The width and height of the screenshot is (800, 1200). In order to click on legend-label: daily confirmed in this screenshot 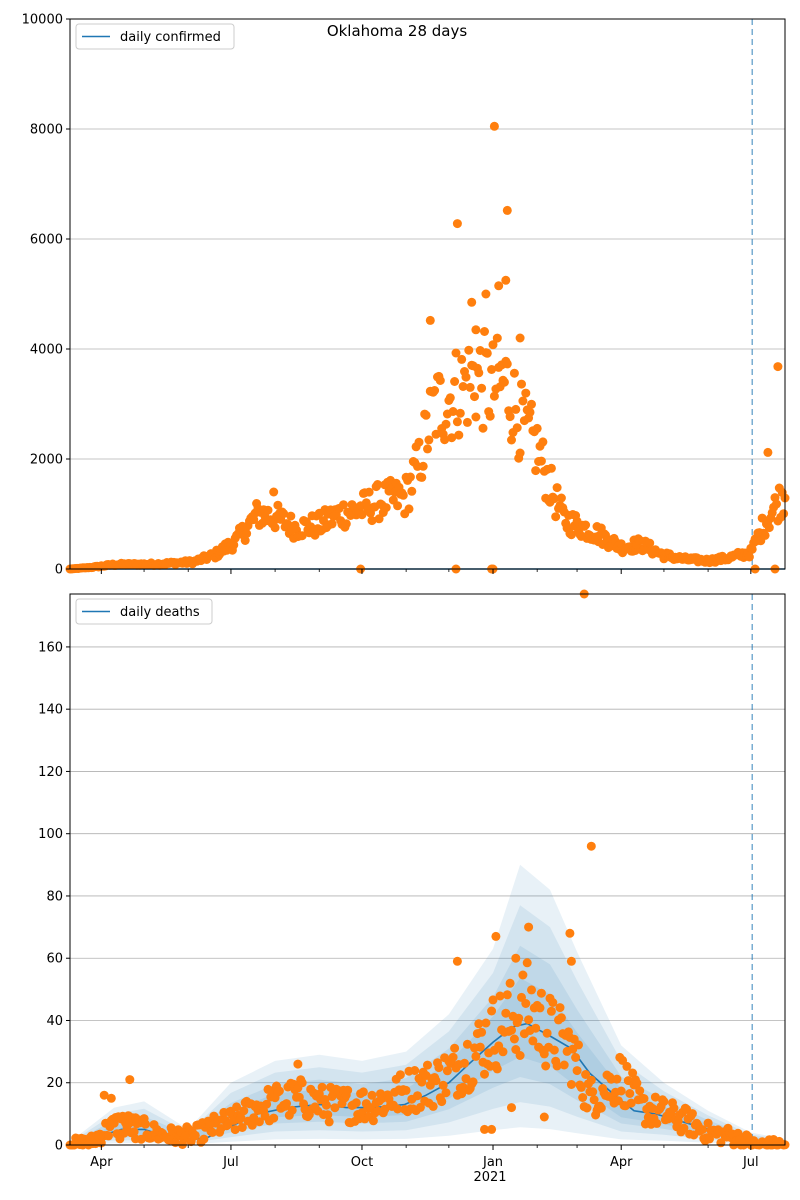, I will do `click(170, 37)`.